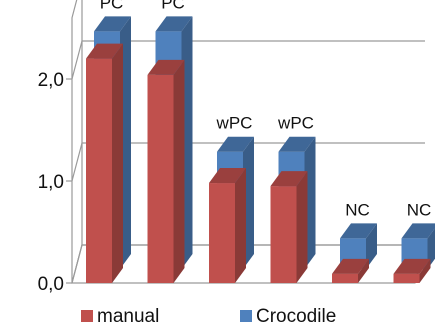 The image size is (435, 330). I want to click on legend-label: Crocodile, so click(296, 316).